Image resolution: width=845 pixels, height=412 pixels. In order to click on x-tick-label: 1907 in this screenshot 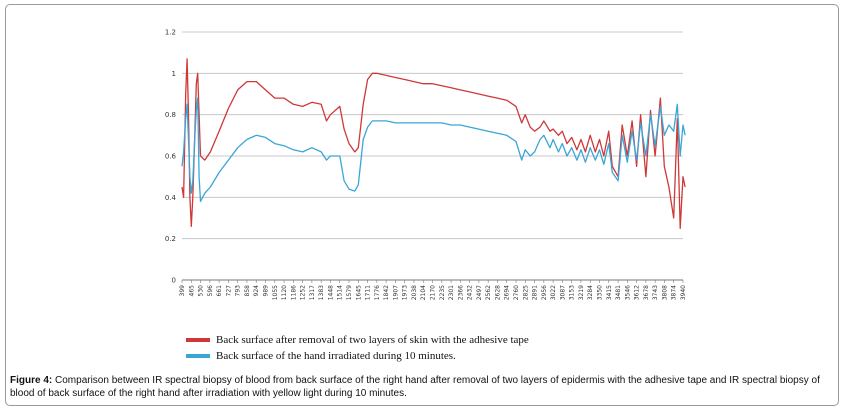, I will do `click(395, 292)`.